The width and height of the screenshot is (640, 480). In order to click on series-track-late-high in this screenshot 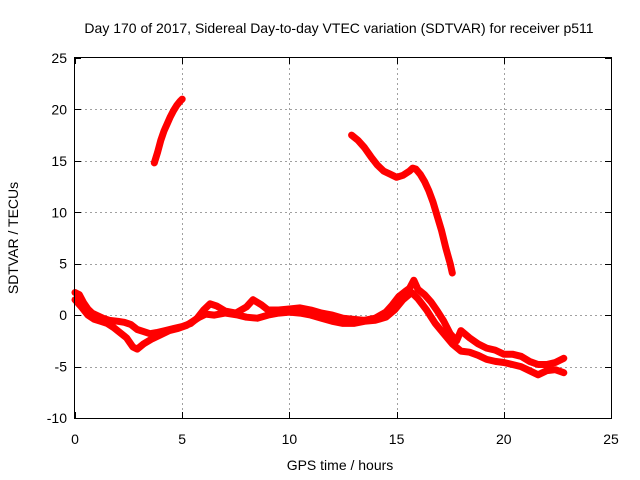, I will do `click(402, 204)`.